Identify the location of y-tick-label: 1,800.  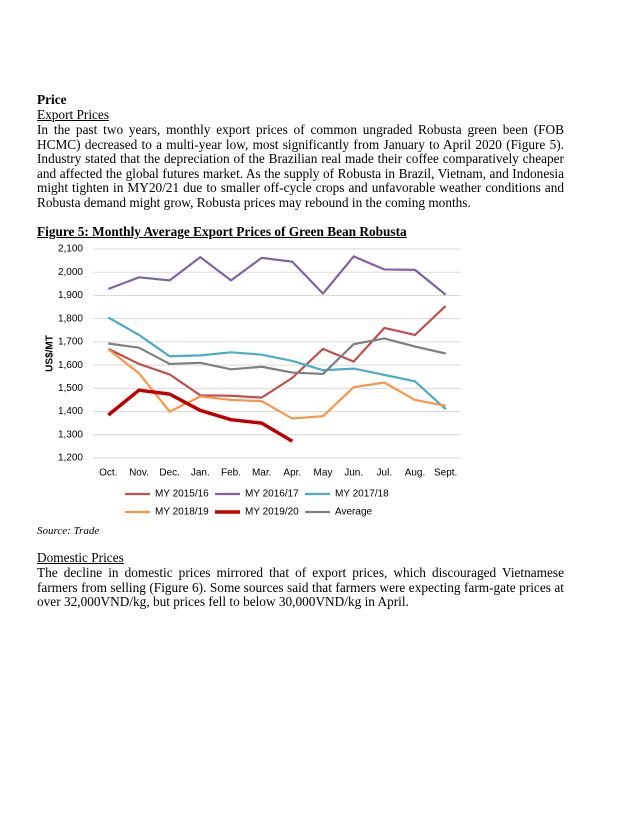
(70, 318).